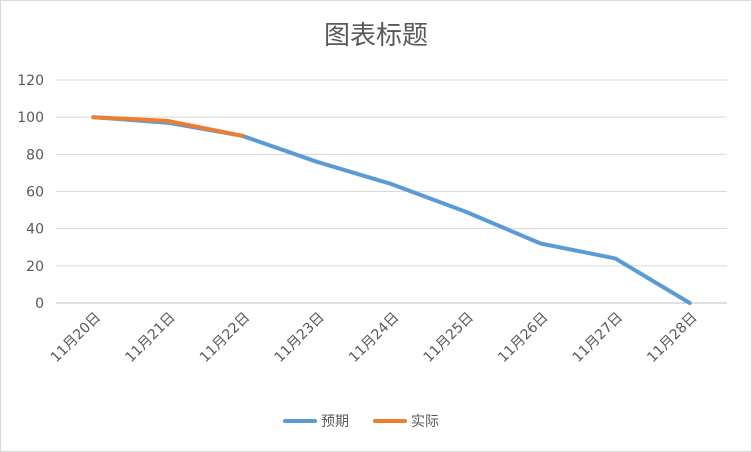 Image resolution: width=752 pixels, height=452 pixels. What do you see at coordinates (449, 338) in the screenshot?
I see `x-tick-label: 11月25日` at bounding box center [449, 338].